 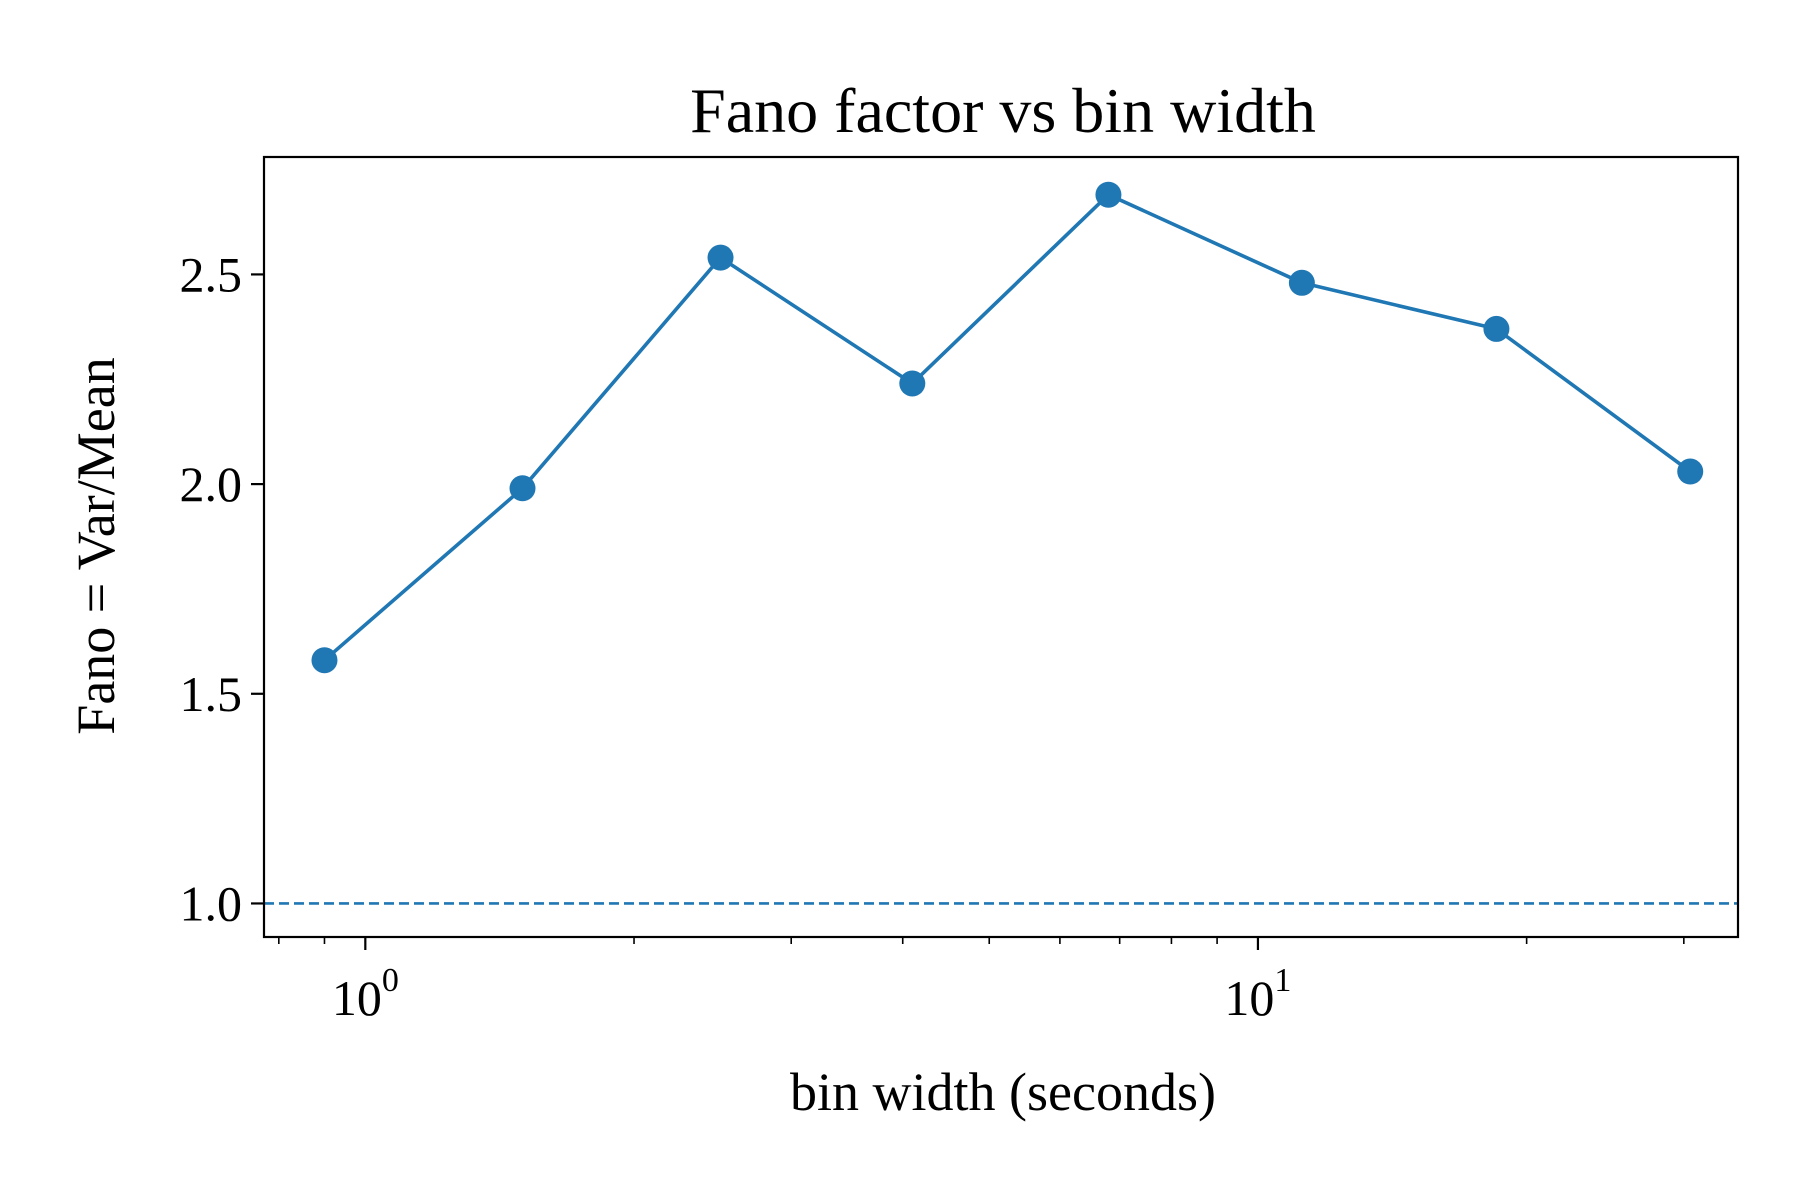 I want to click on x-tick-label: 10¹, so click(x=1257, y=994).